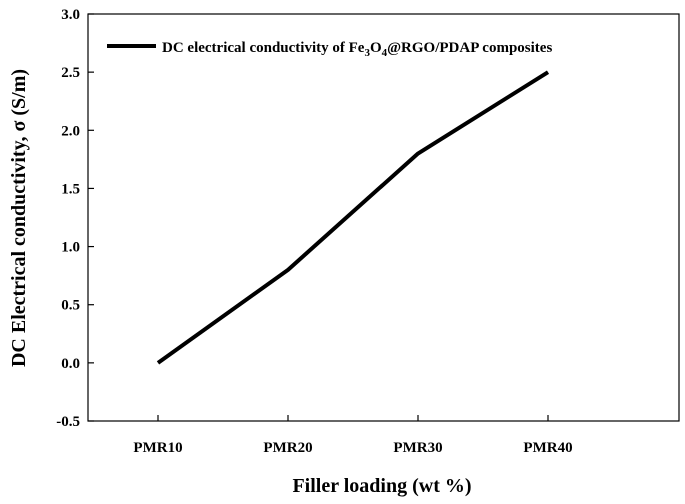 This screenshot has width=685, height=504. Describe the element at coordinates (70, 248) in the screenshot. I see `y-tick-label: 1.0` at that location.